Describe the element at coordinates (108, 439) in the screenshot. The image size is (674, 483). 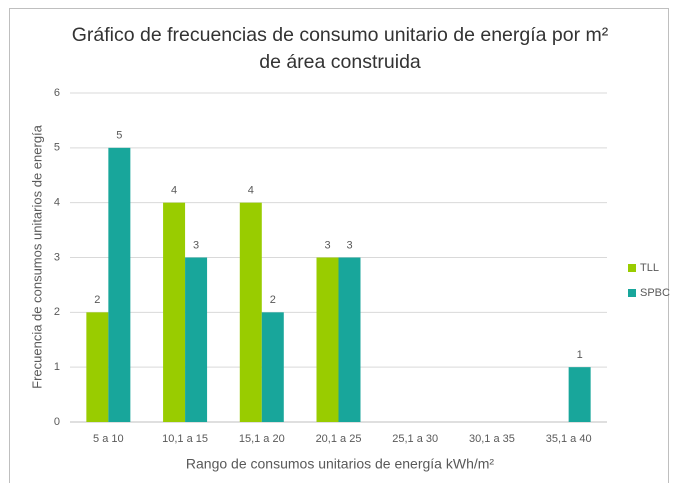
I see `x-tick-label: 5 a 10` at that location.